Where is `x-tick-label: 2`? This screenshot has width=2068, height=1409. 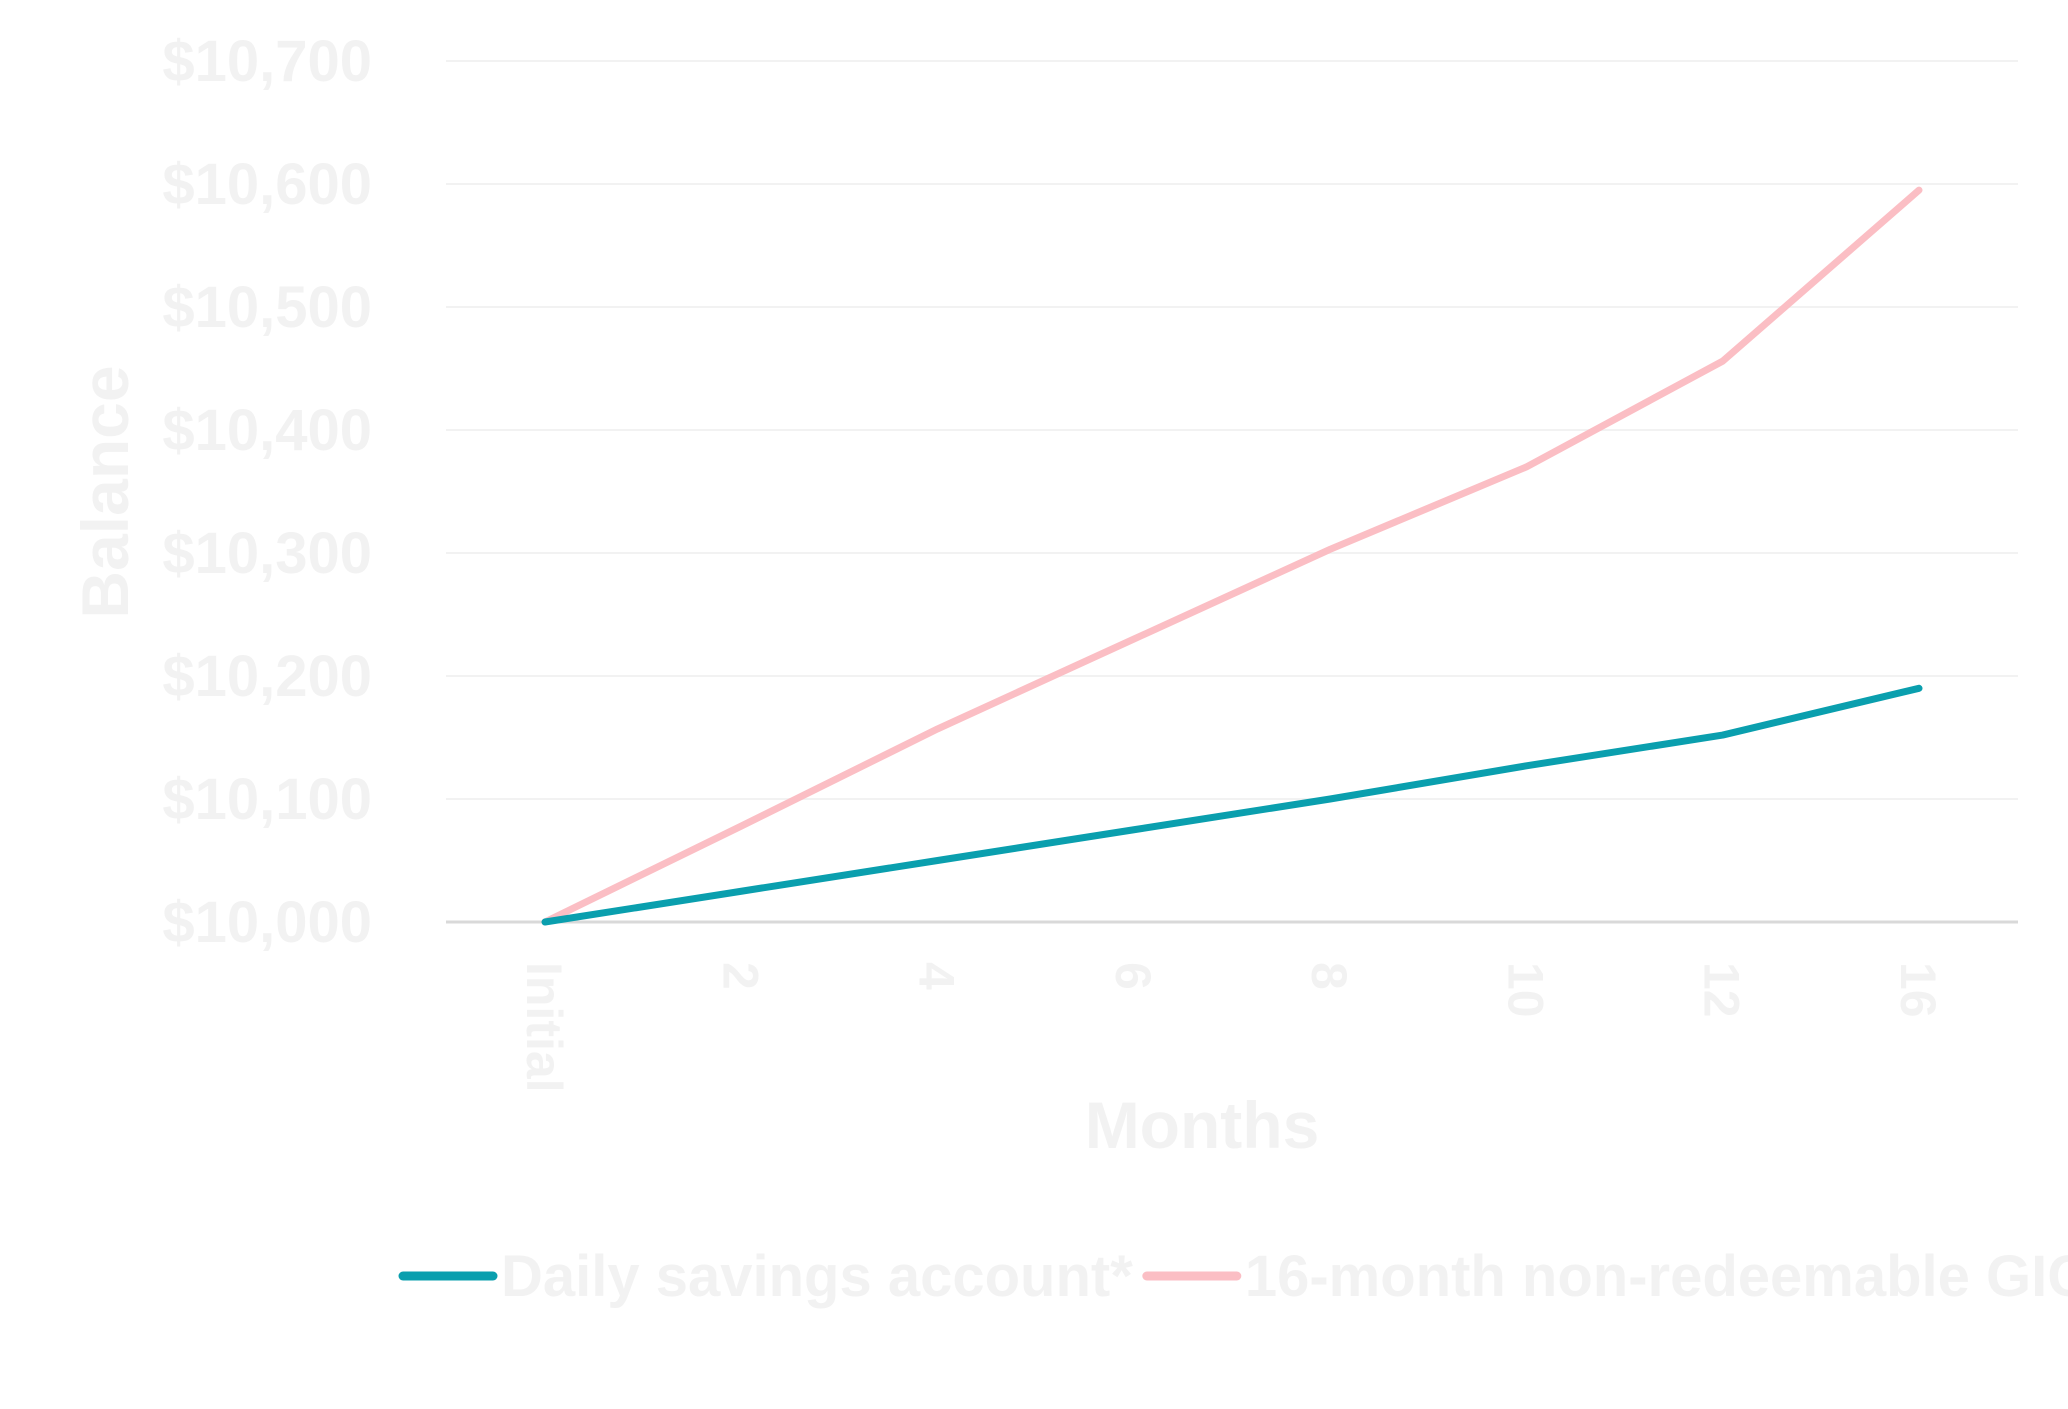
x-tick-label: 2 is located at coordinates (740, 976).